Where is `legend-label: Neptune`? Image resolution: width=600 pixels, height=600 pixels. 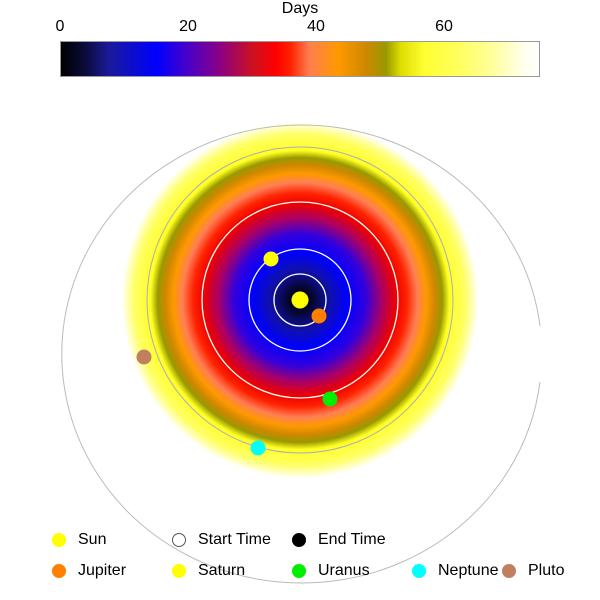
legend-label: Neptune is located at coordinates (468, 570).